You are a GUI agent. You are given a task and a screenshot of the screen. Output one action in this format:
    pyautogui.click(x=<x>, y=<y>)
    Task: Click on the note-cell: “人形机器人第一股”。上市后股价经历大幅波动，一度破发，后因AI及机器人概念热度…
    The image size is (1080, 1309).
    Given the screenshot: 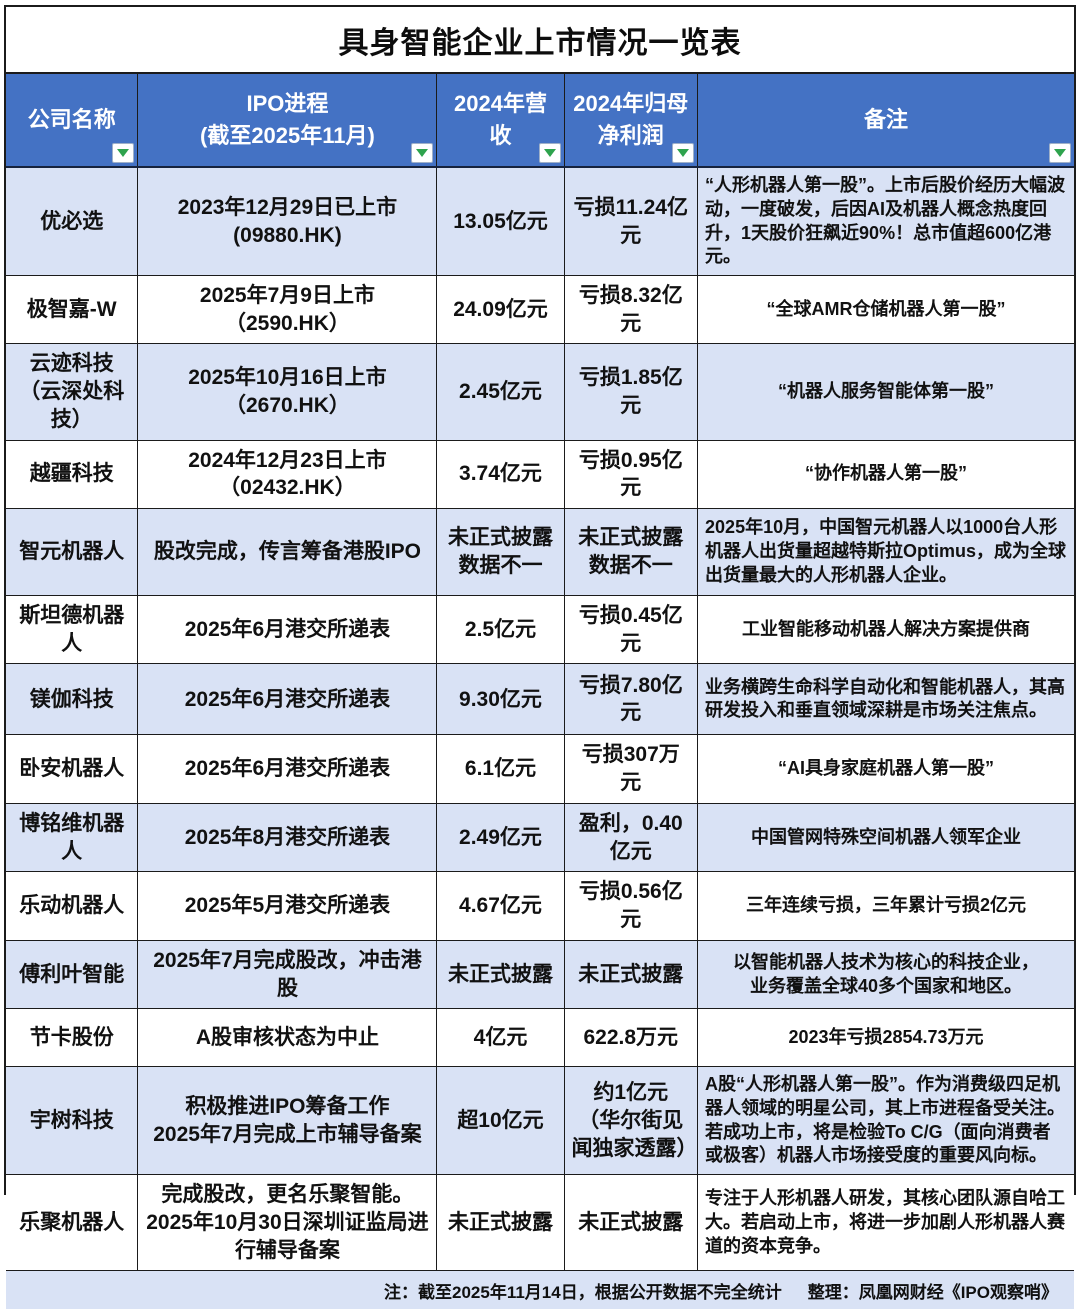 What is the action you would take?
    pyautogui.click(x=885, y=221)
    